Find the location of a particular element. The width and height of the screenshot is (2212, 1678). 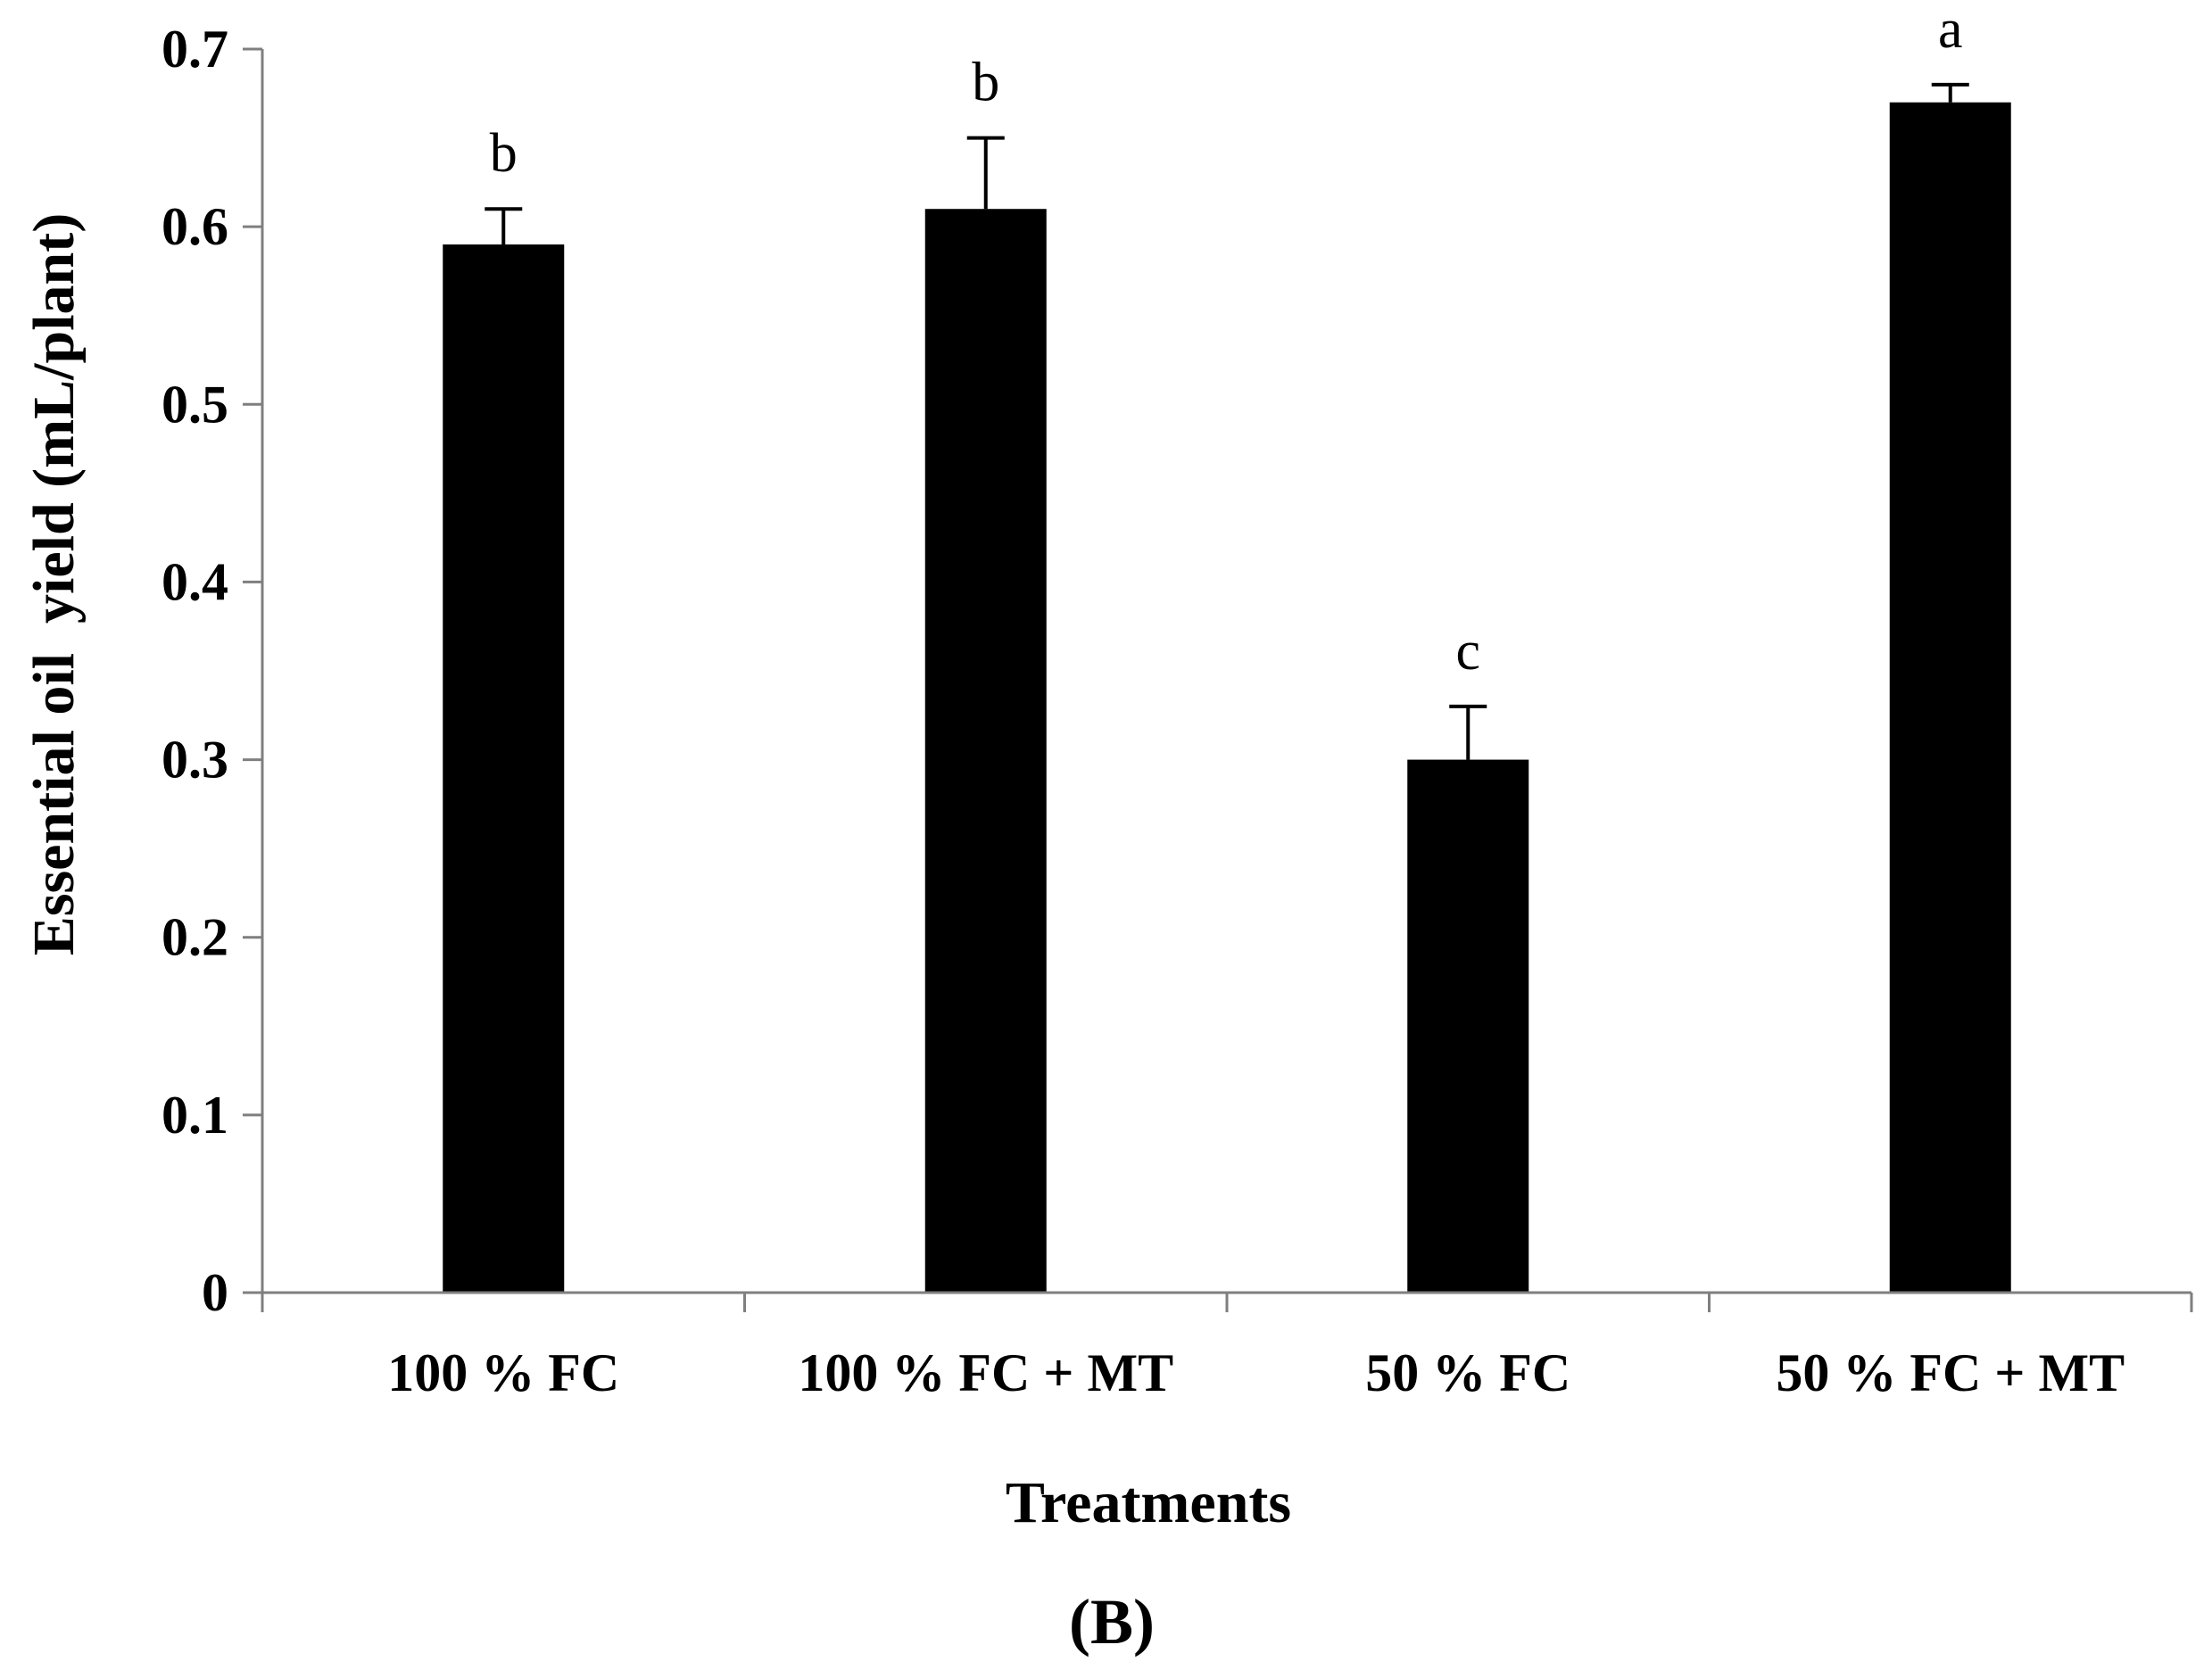

x-category-label-2: 100 % FC + MT is located at coordinates (986, 1372).